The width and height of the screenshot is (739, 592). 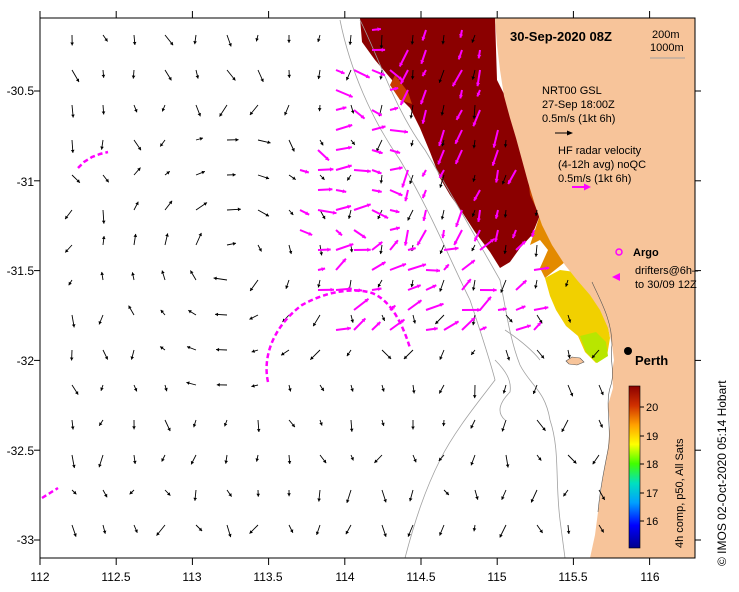 What do you see at coordinates (652, 522) in the screenshot?
I see `colorbar-tick: 16` at bounding box center [652, 522].